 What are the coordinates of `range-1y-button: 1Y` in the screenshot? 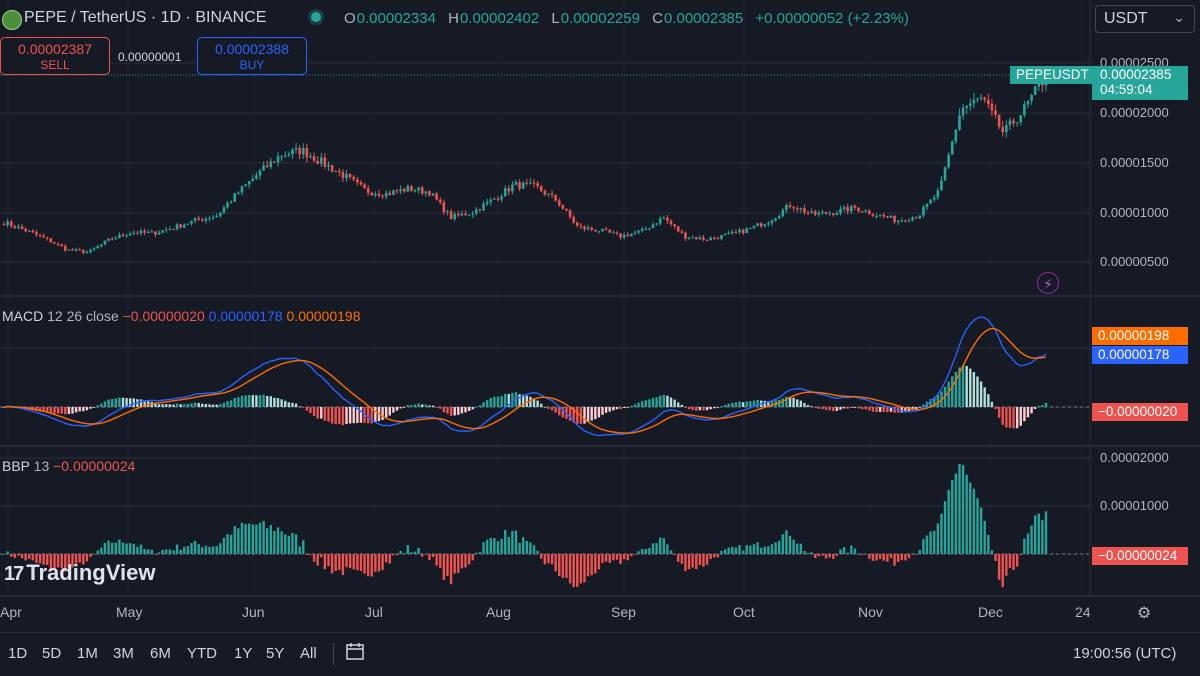 It's located at (243, 653).